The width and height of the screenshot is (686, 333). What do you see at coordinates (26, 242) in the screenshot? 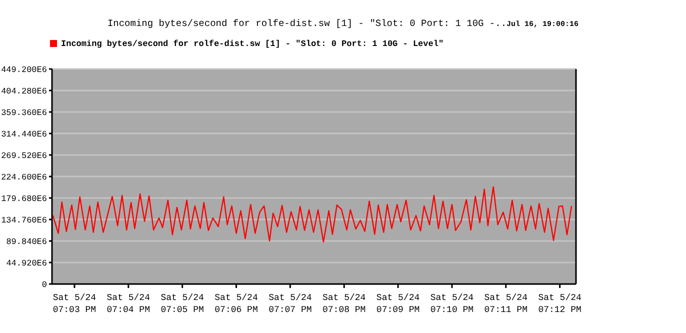
I see `y-tick-label: 89.840E6` at bounding box center [26, 242].